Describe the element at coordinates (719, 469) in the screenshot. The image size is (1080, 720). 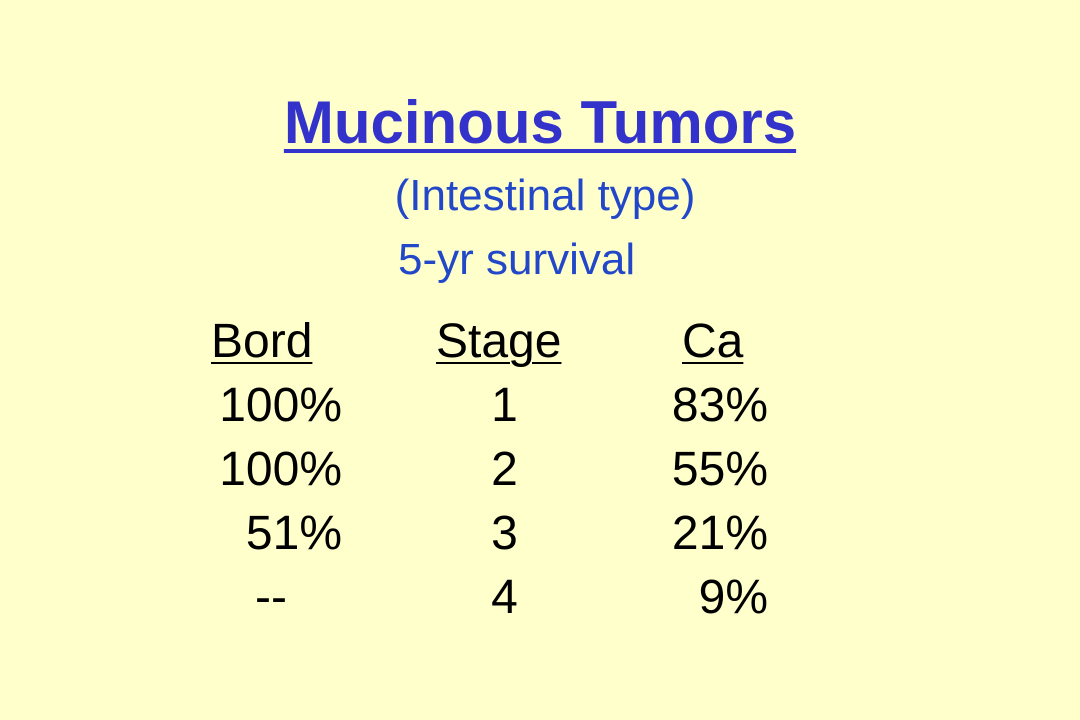
I see `row-2-ca: 55%` at that location.